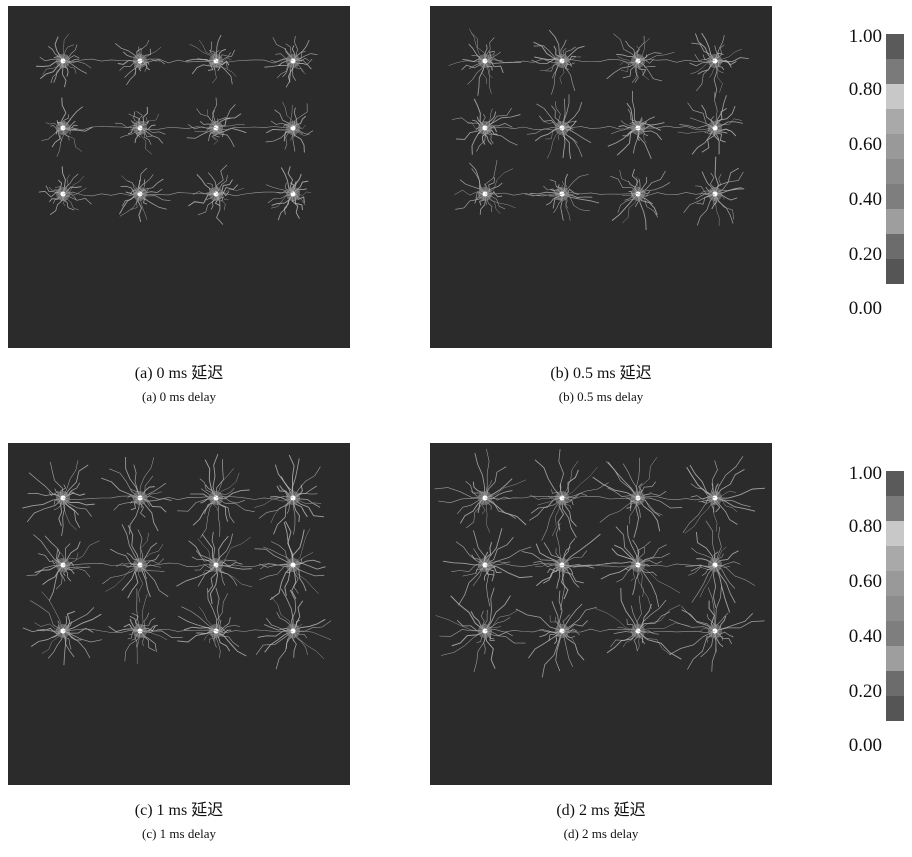 Image resolution: width=912 pixels, height=857 pixels. I want to click on caption-d-en: (d) 2 ms delay, so click(601, 833).